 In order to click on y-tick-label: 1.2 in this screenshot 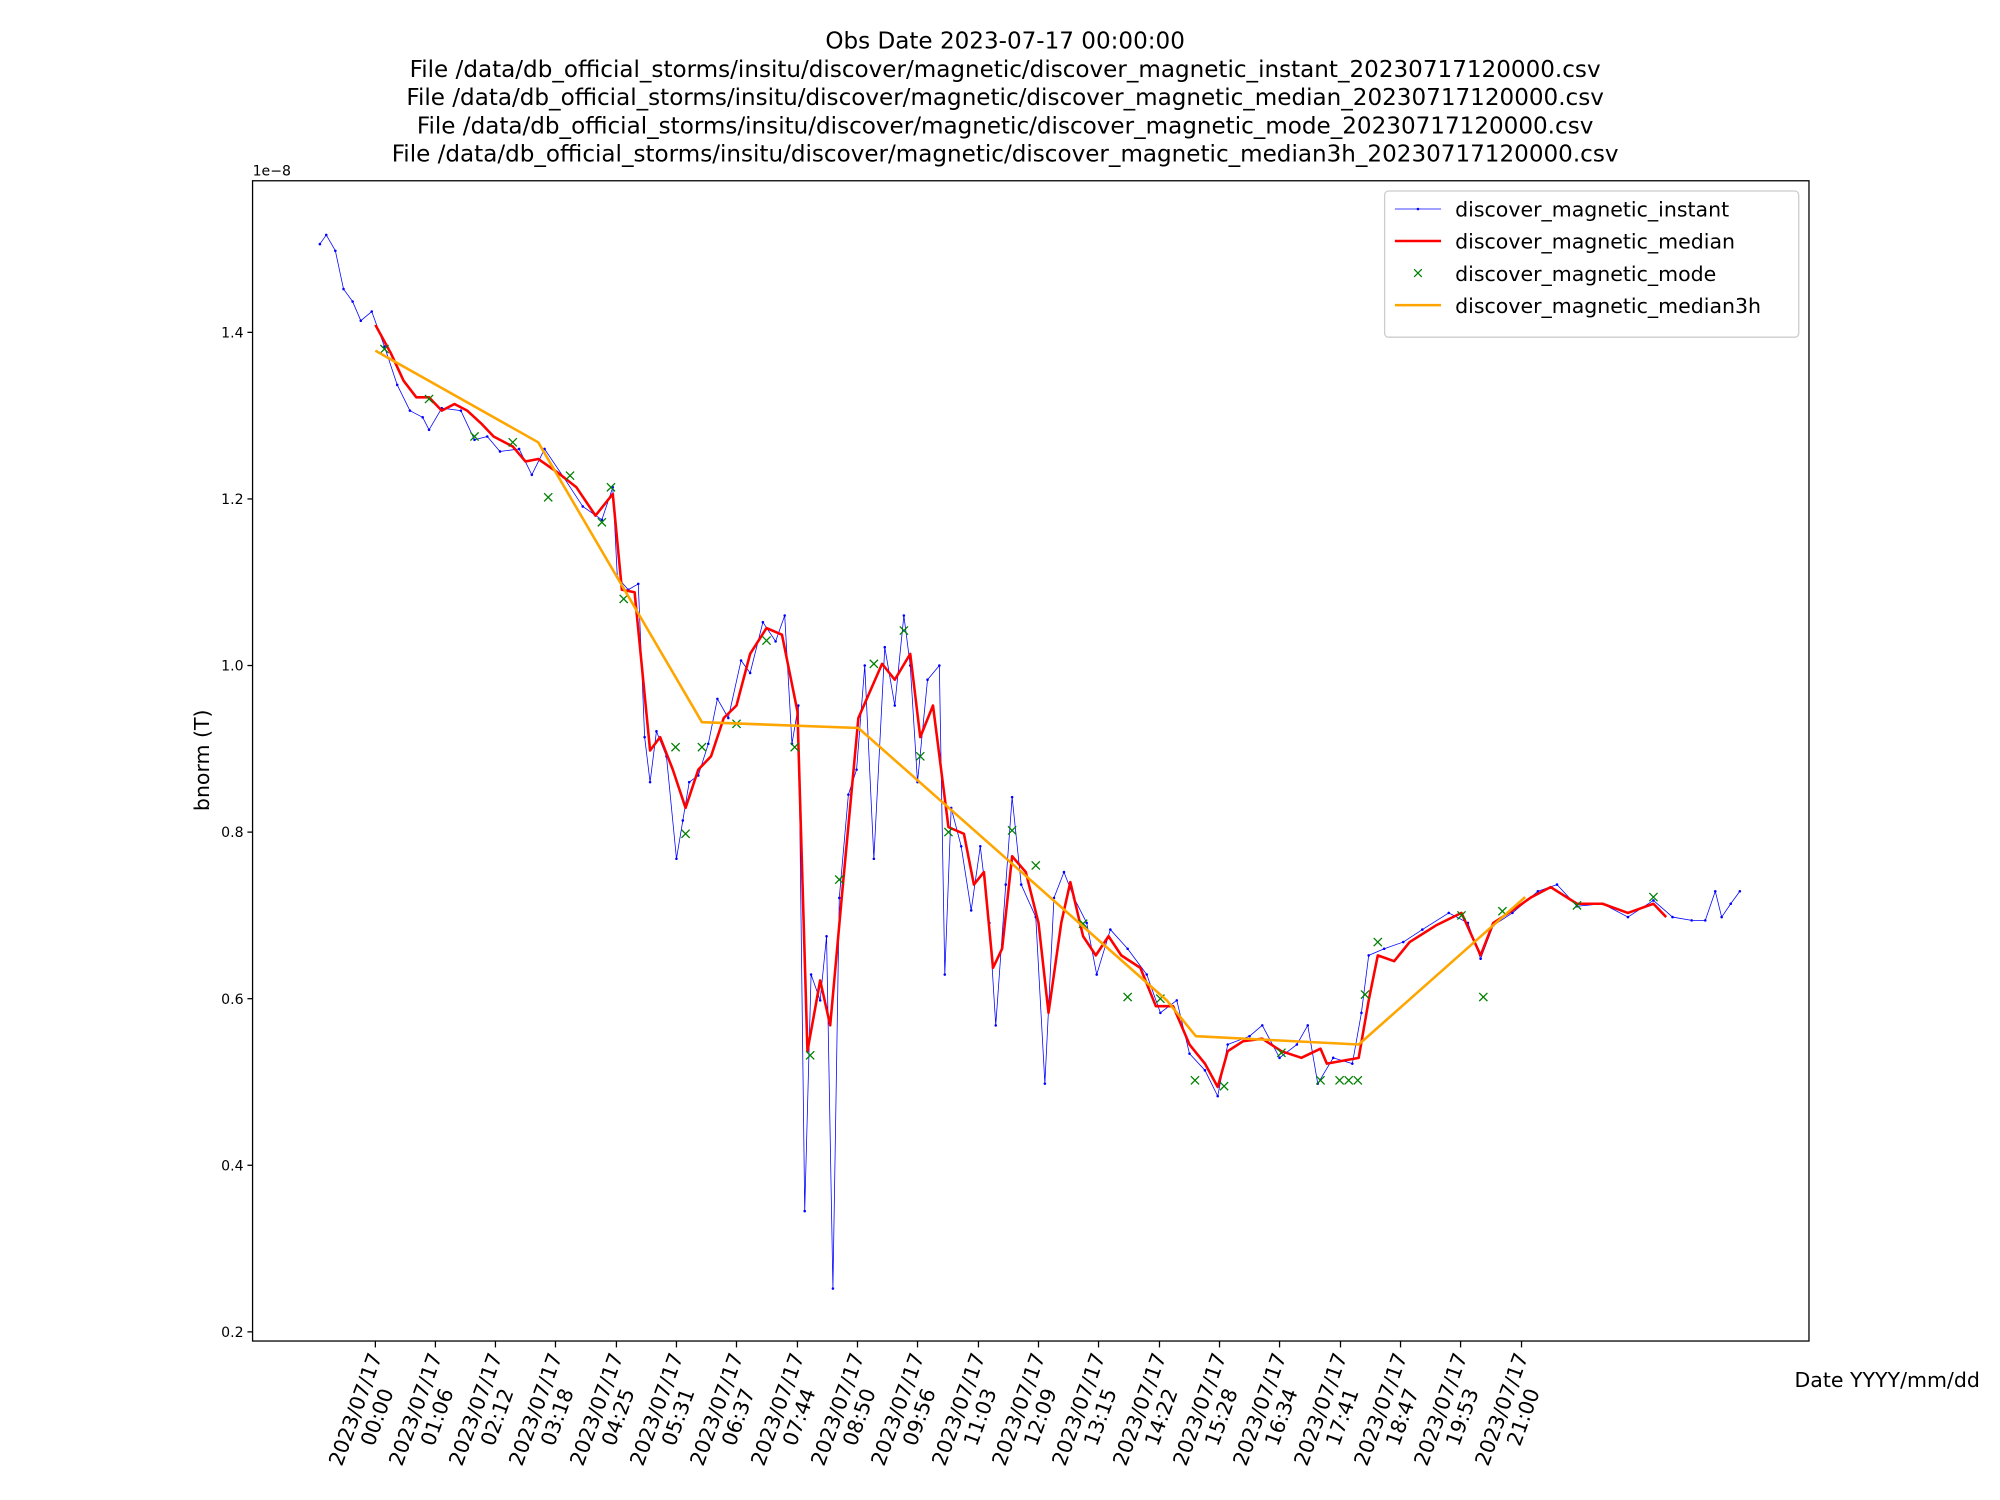, I will do `click(232, 500)`.